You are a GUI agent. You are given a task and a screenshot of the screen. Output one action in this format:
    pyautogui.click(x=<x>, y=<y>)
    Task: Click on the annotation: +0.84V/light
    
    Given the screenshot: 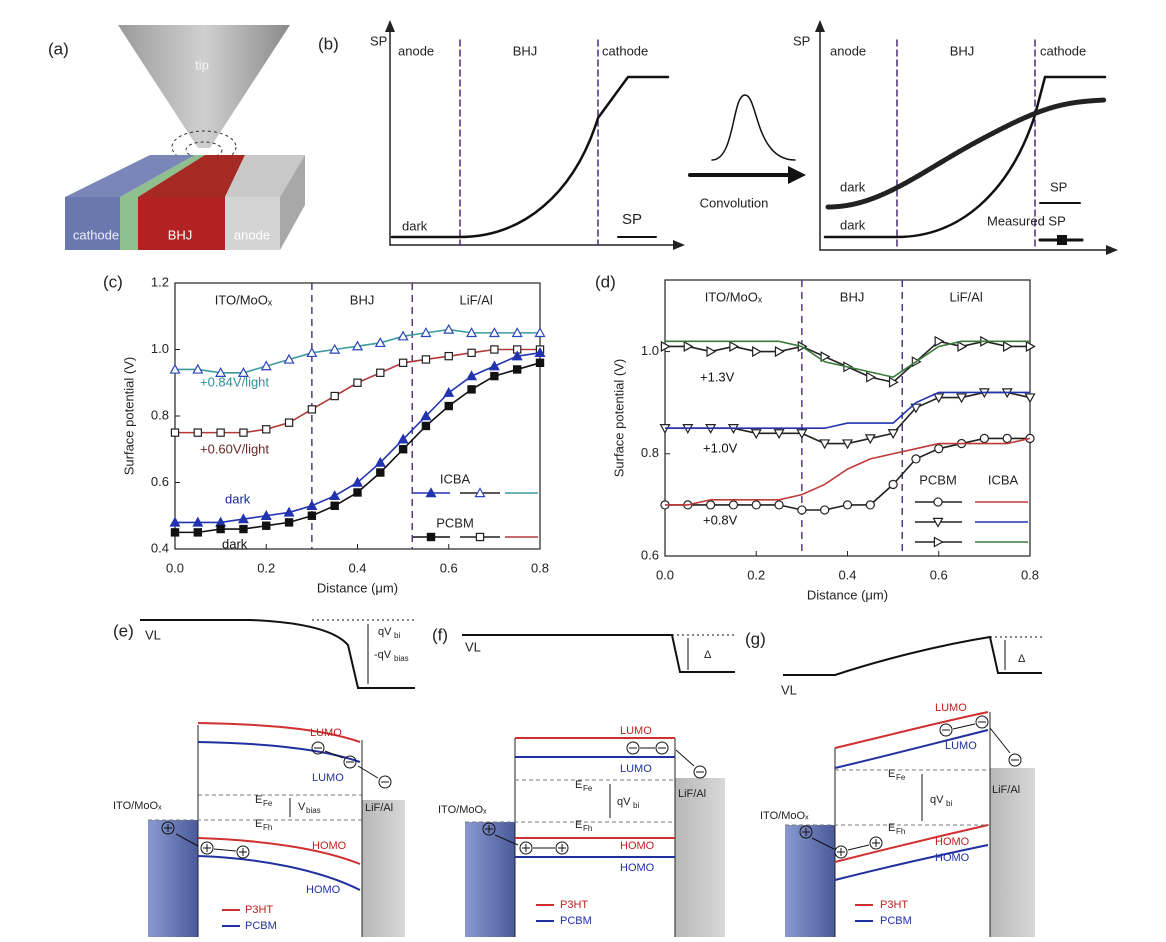 What is the action you would take?
    pyautogui.click(x=234, y=381)
    